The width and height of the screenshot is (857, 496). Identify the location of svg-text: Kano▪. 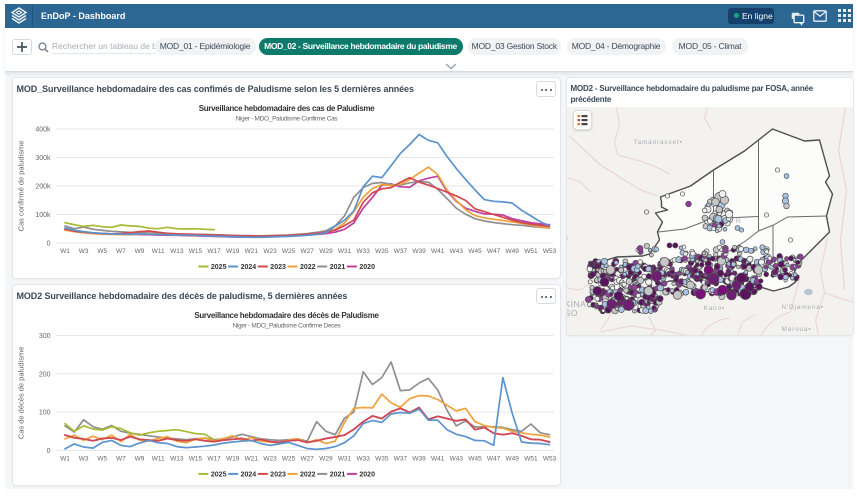
(714, 308).